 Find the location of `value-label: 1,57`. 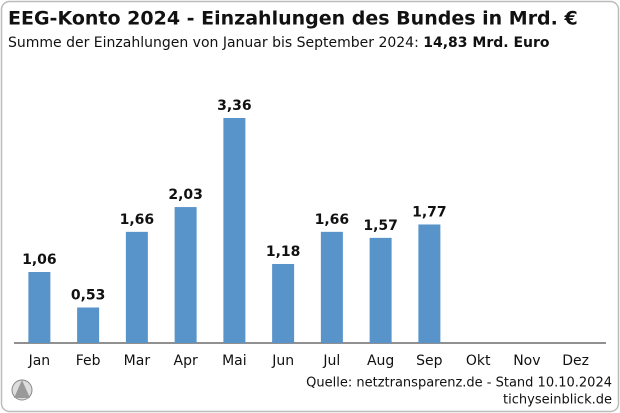

value-label: 1,57 is located at coordinates (380, 226).